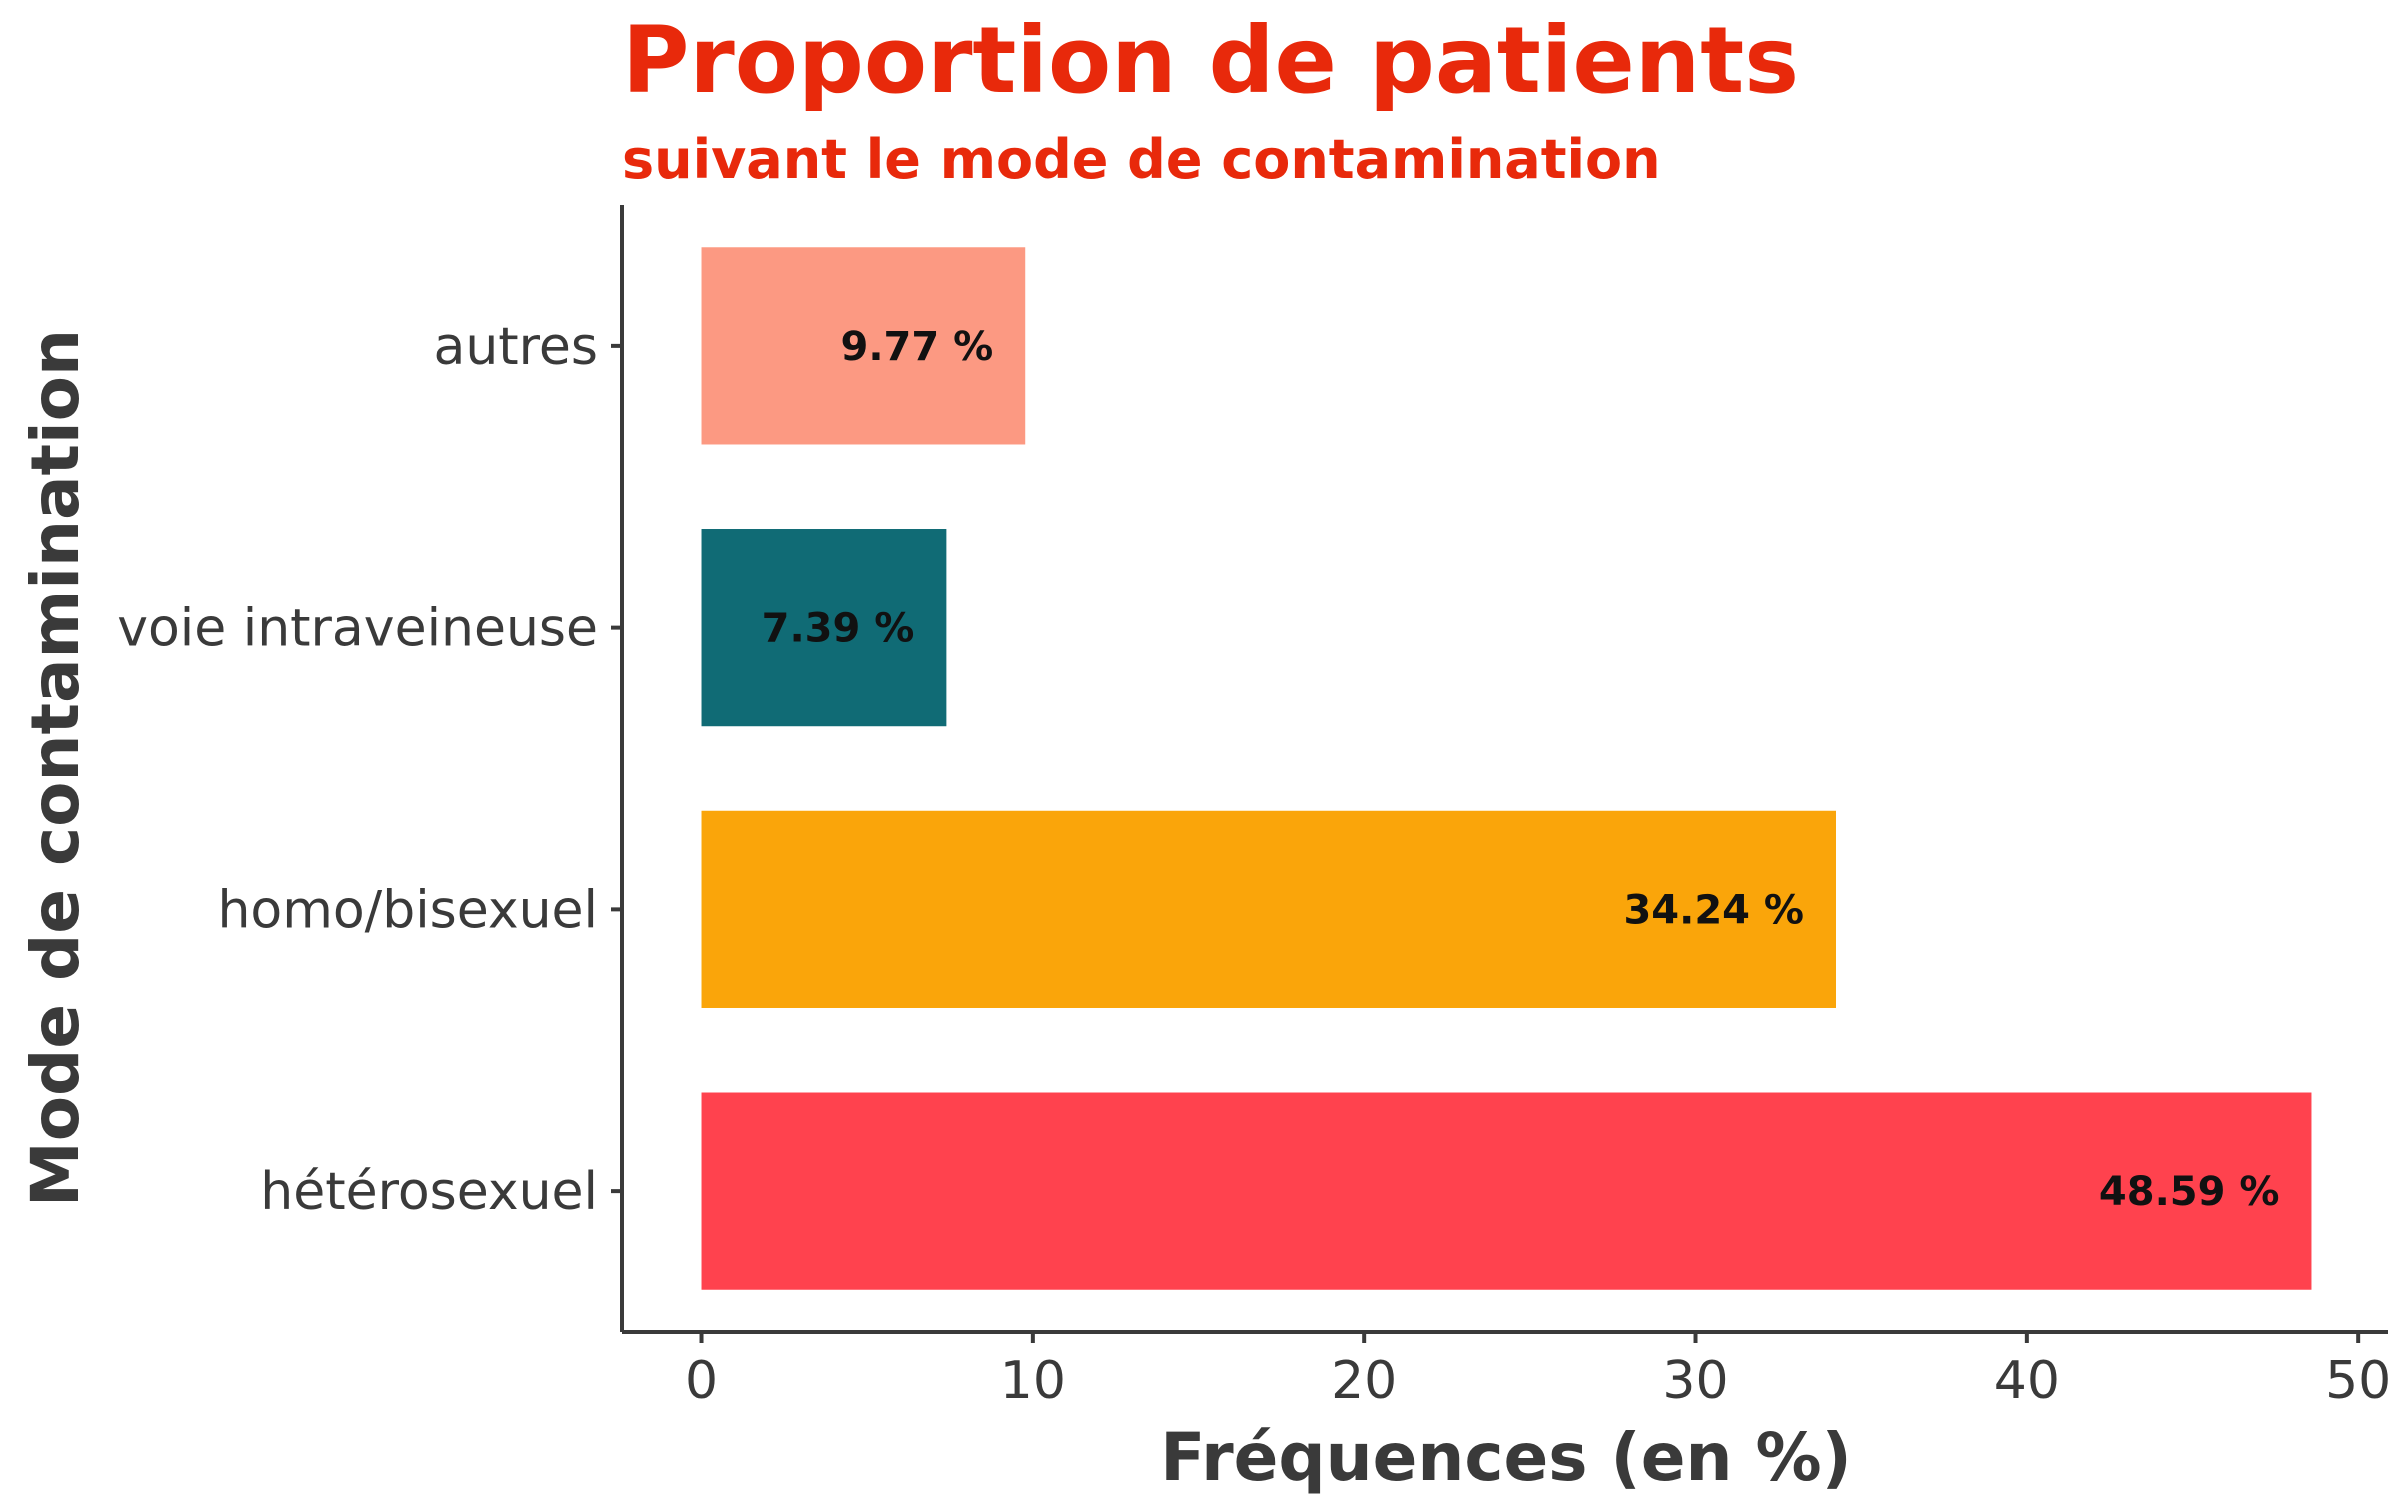 Image resolution: width=2400 pixels, height=1505 pixels. I want to click on y-tick-label-0: autres, so click(515, 347).